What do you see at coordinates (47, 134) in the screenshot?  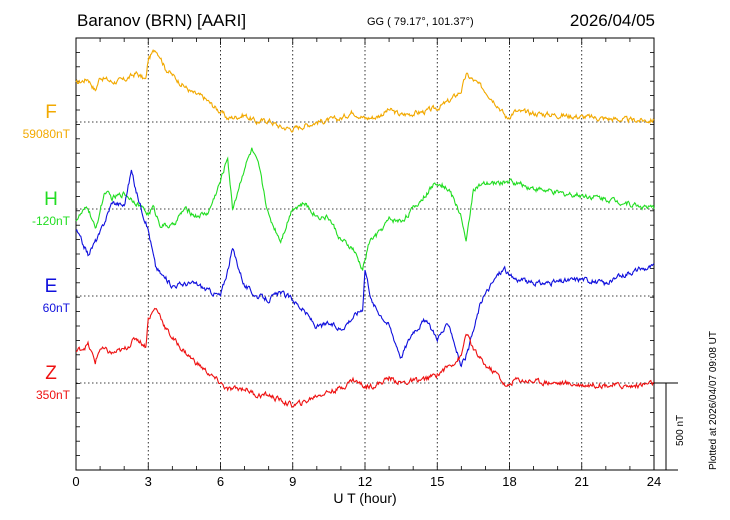 I see `series-baseline-f: 59080nT` at bounding box center [47, 134].